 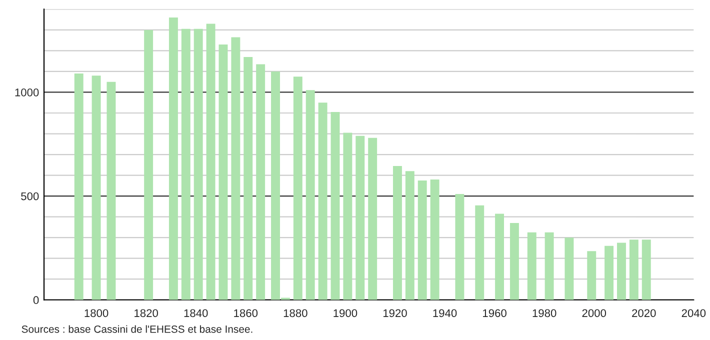 What do you see at coordinates (296, 313) in the screenshot?
I see `x-tick-label: 1880` at bounding box center [296, 313].